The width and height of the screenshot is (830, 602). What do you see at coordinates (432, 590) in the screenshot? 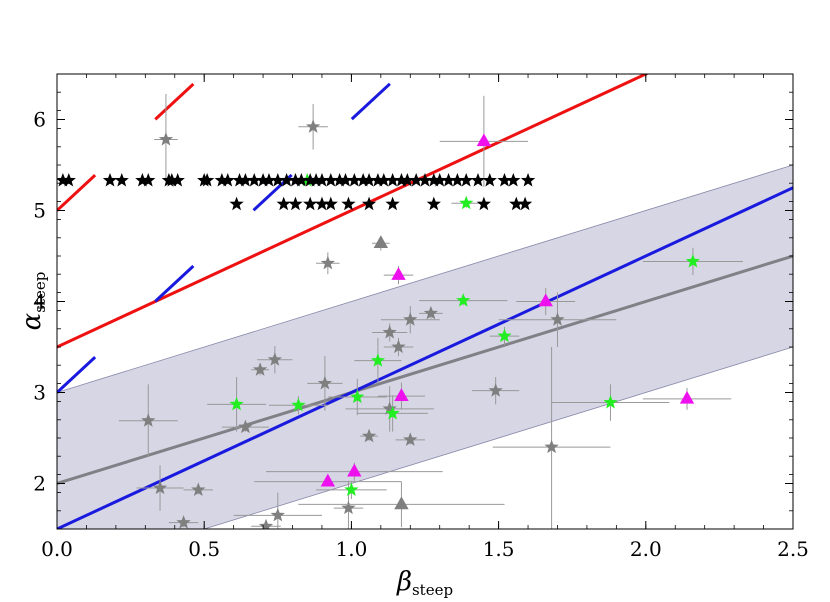
I see `x-axis-subscript: steep` at bounding box center [432, 590].